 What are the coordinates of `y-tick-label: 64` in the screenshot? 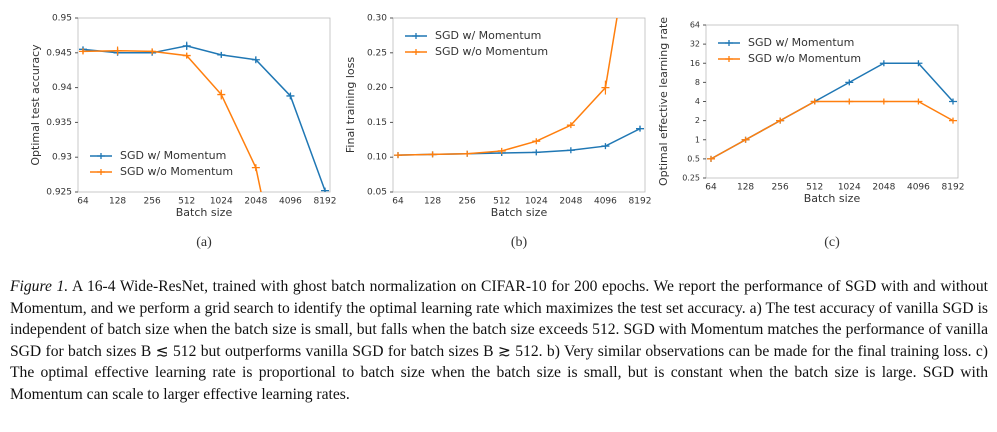 It's located at (695, 25).